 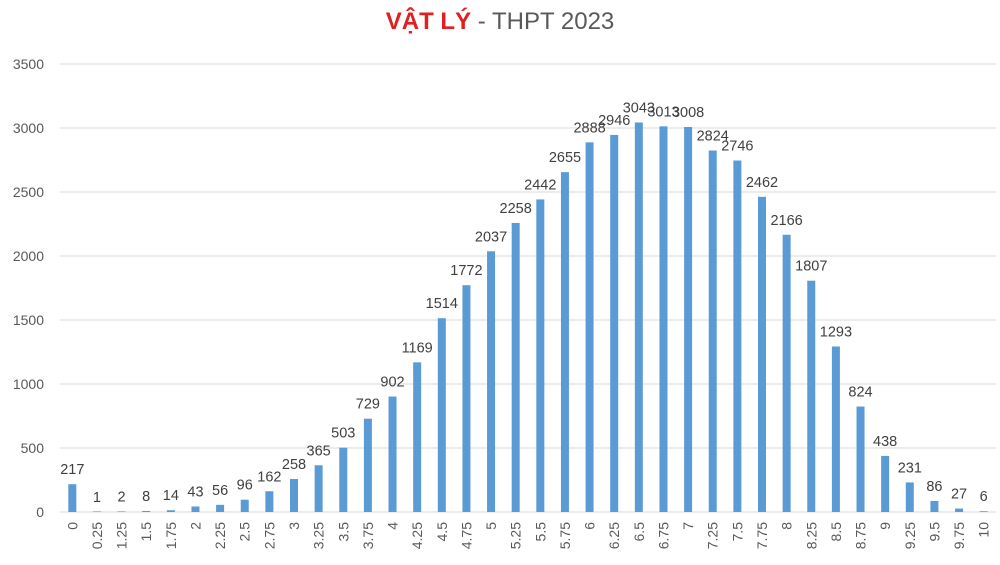 What do you see at coordinates (934, 487) in the screenshot?
I see `data-label: 86` at bounding box center [934, 487].